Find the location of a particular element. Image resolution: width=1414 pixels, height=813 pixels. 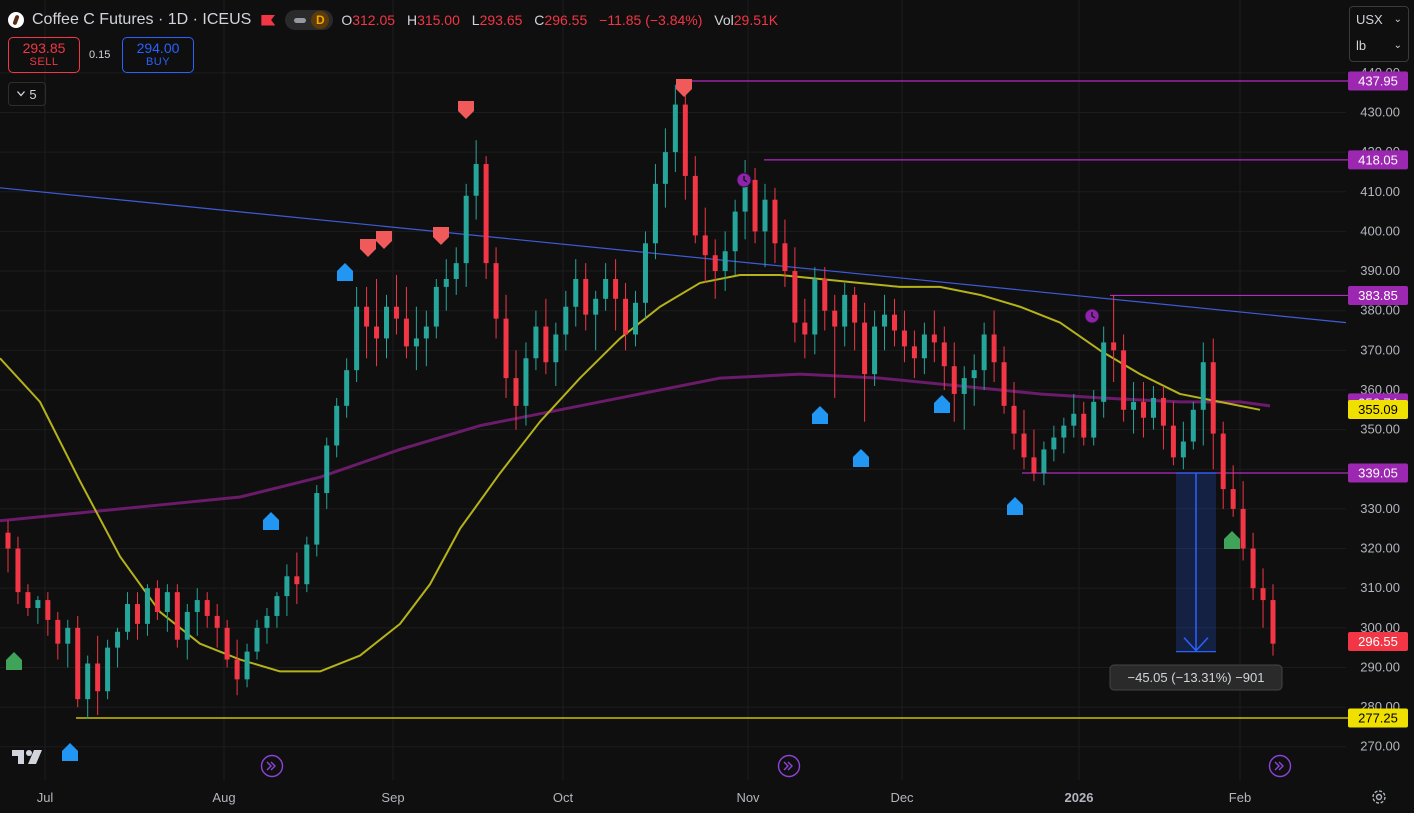

y-tick-label: 410.00 is located at coordinates (1380, 191).